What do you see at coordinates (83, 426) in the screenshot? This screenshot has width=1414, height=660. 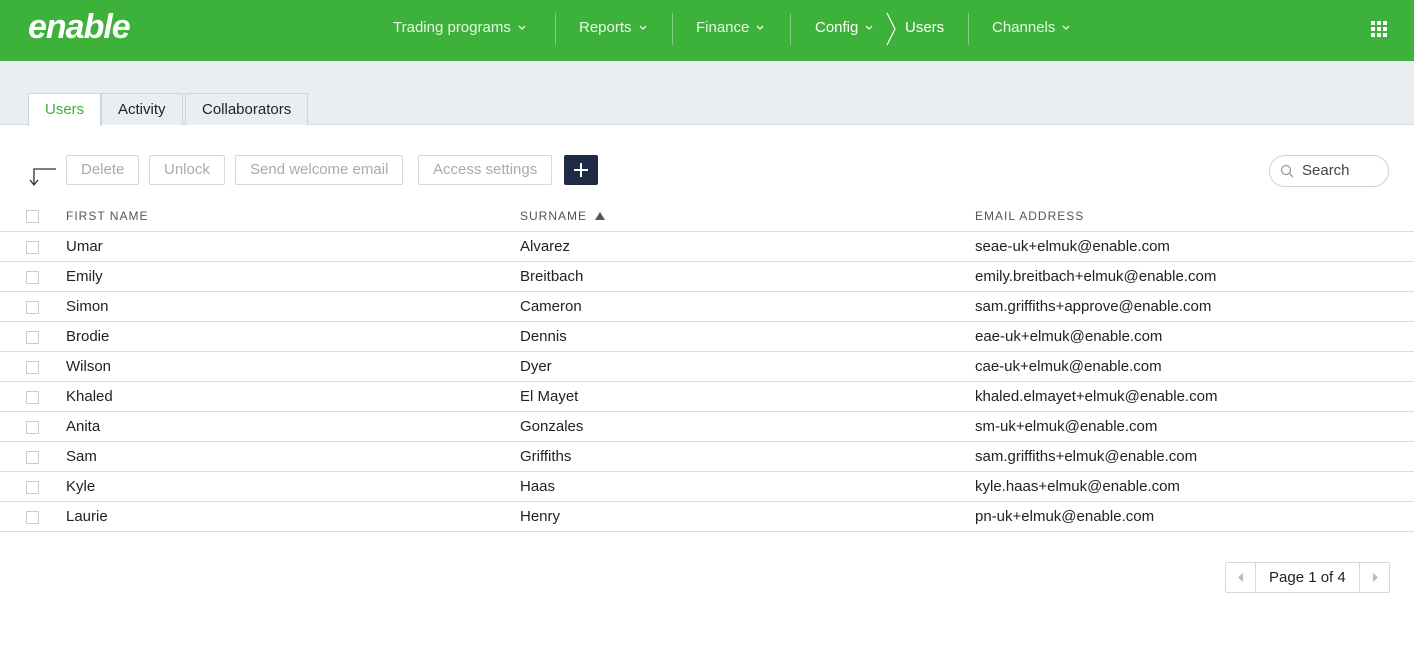 I see `table-cell: Anita` at bounding box center [83, 426].